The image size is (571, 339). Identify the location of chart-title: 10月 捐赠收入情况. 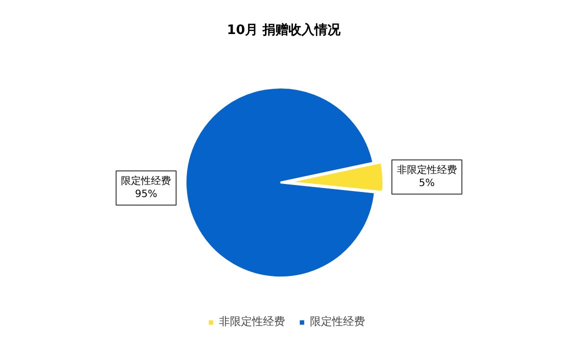
(284, 30).